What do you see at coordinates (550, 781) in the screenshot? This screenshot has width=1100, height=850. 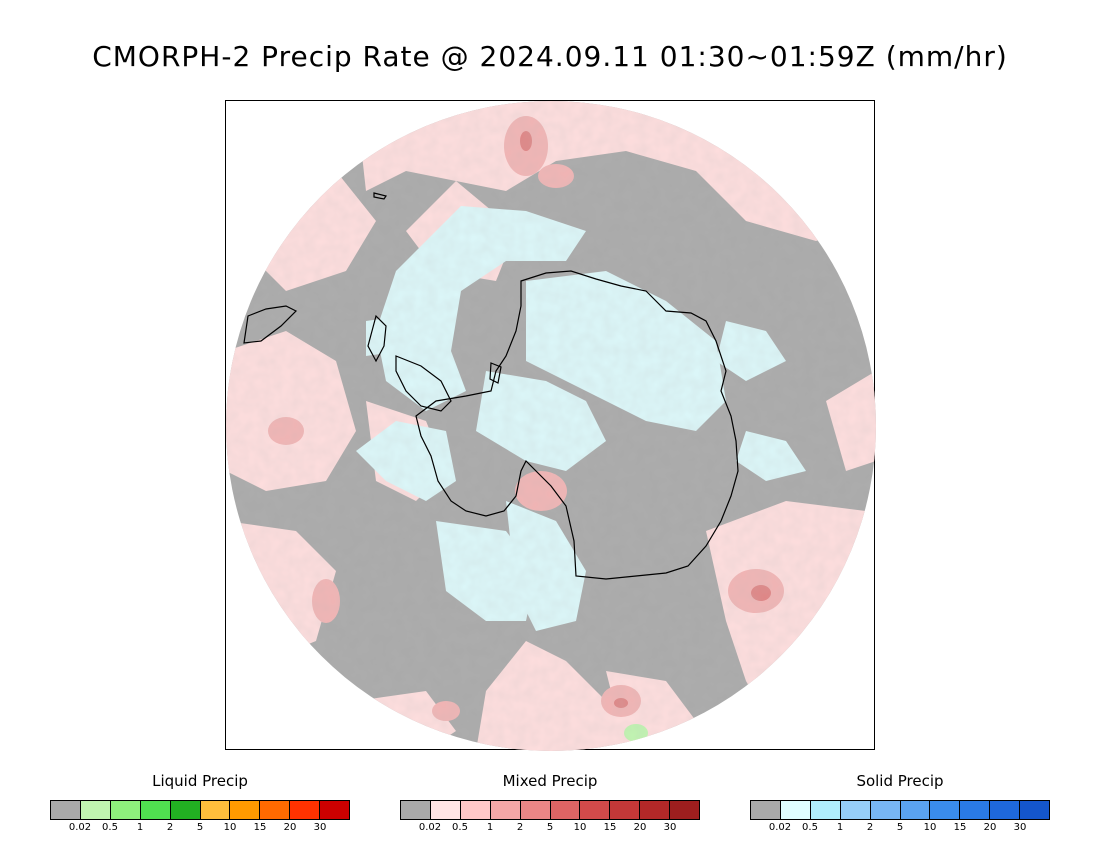 I see `legend-title: Mixed Precip` at bounding box center [550, 781].